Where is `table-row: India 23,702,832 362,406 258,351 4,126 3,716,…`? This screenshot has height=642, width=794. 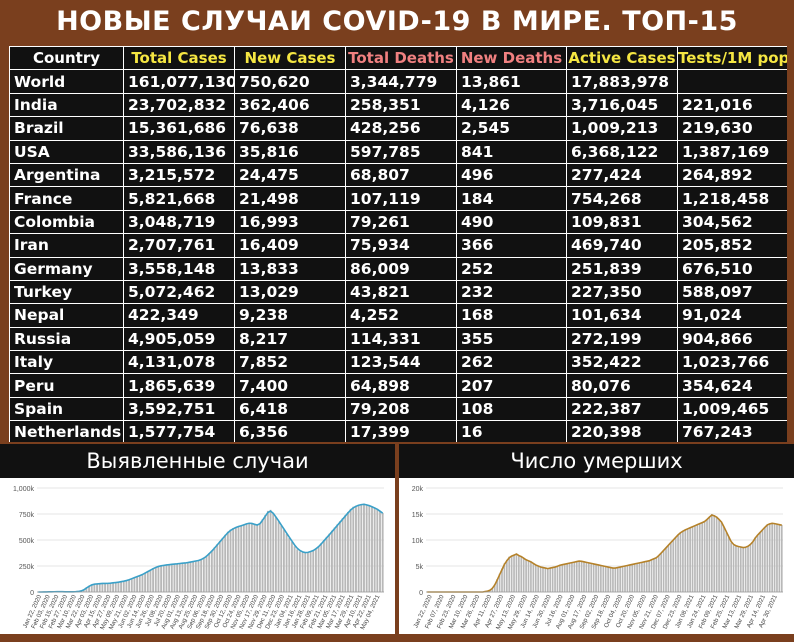 table-row: India 23,702,832 362,406 258,351 4,126 3,716,… is located at coordinates (398, 105).